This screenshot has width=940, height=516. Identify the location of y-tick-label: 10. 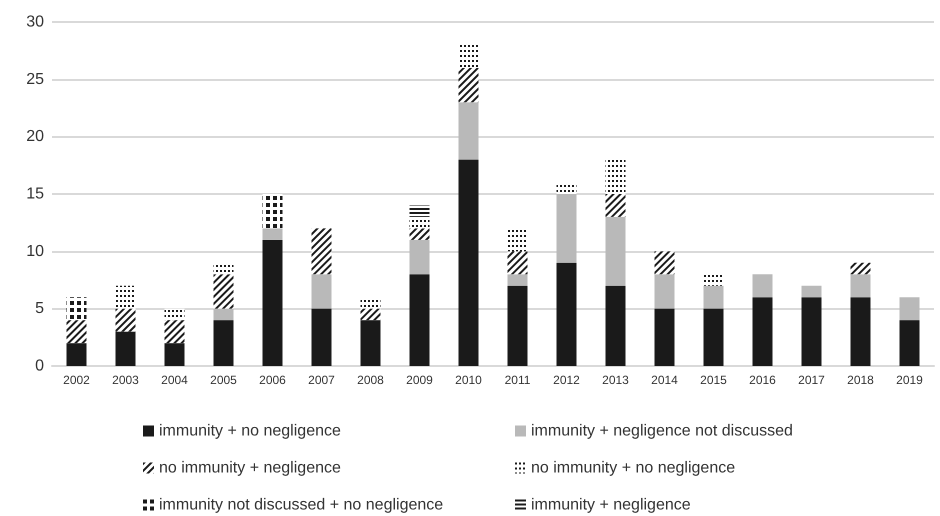
(35, 251).